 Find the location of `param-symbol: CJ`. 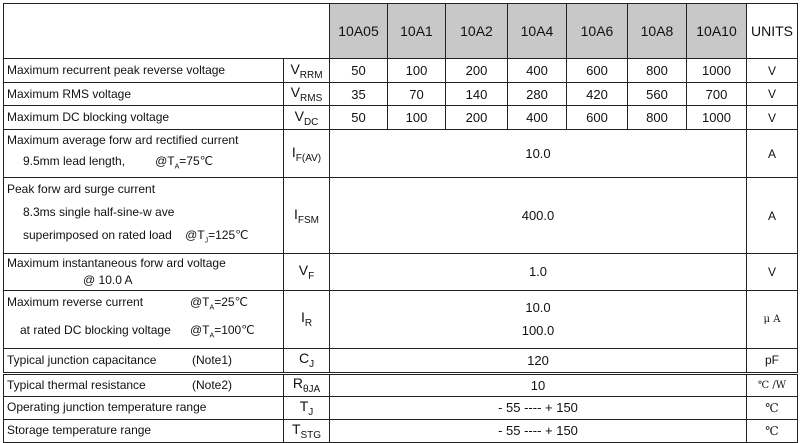

param-symbol: CJ is located at coordinates (306, 360).